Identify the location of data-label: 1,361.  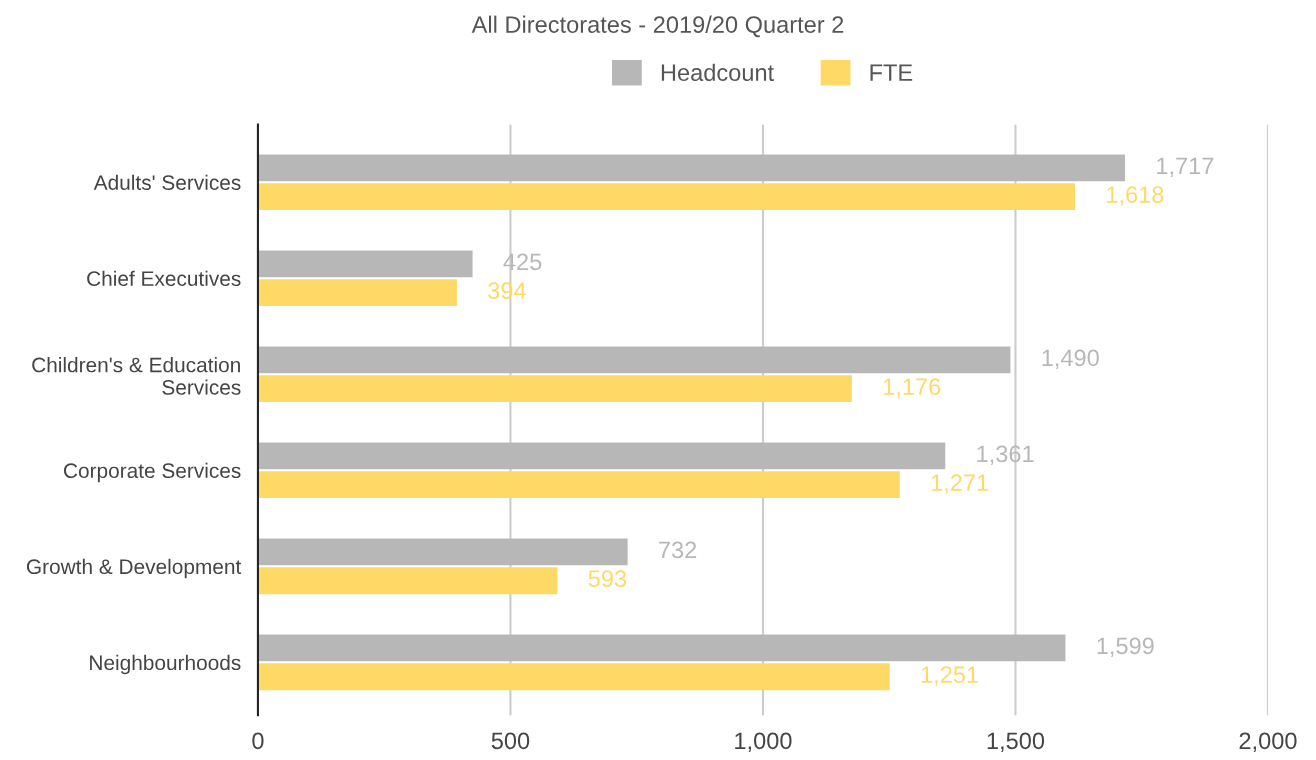
(1005, 455).